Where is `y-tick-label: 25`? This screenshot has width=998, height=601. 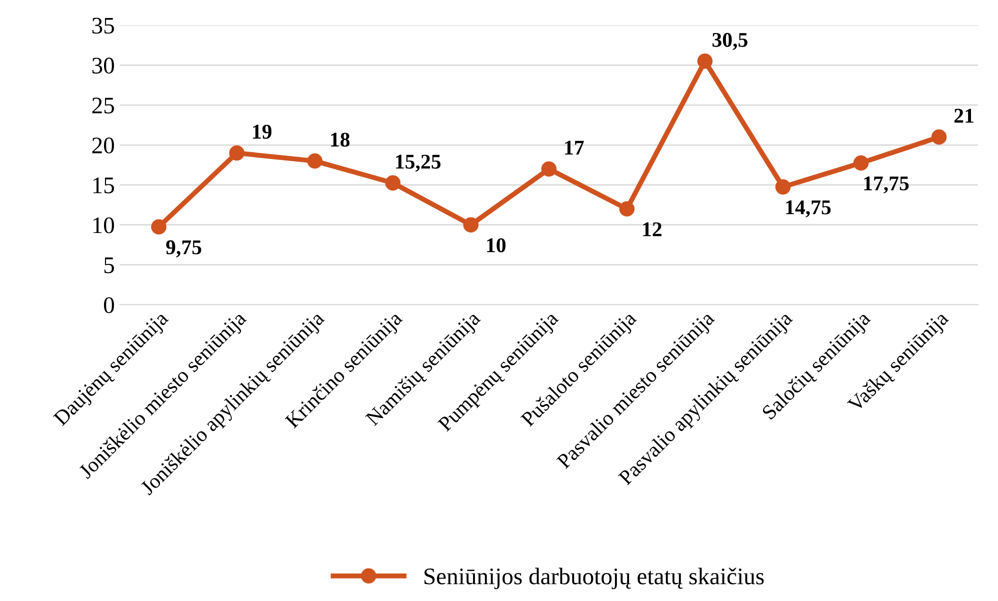
y-tick-label: 25 is located at coordinates (103, 106).